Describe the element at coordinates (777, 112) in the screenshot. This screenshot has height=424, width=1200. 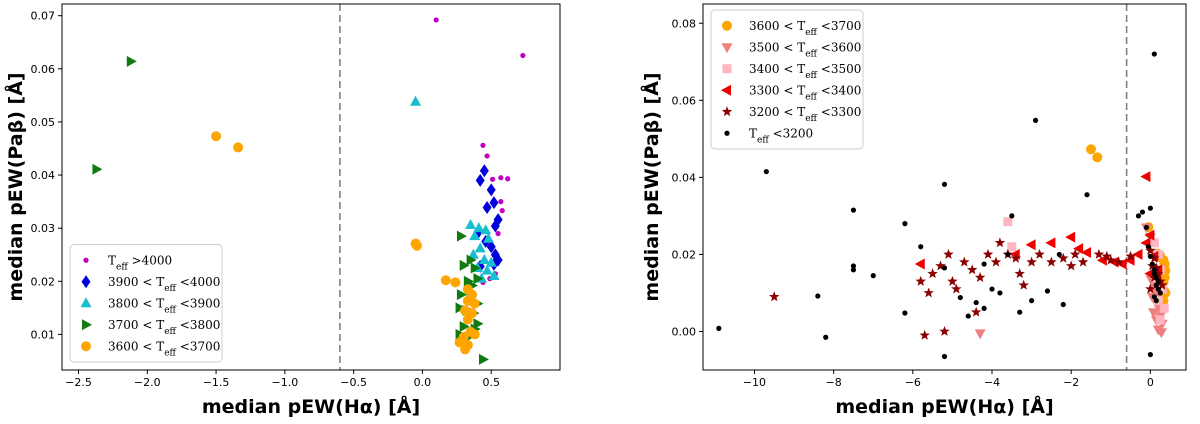
I see `legend-label-prefix: 3200 < T` at that location.